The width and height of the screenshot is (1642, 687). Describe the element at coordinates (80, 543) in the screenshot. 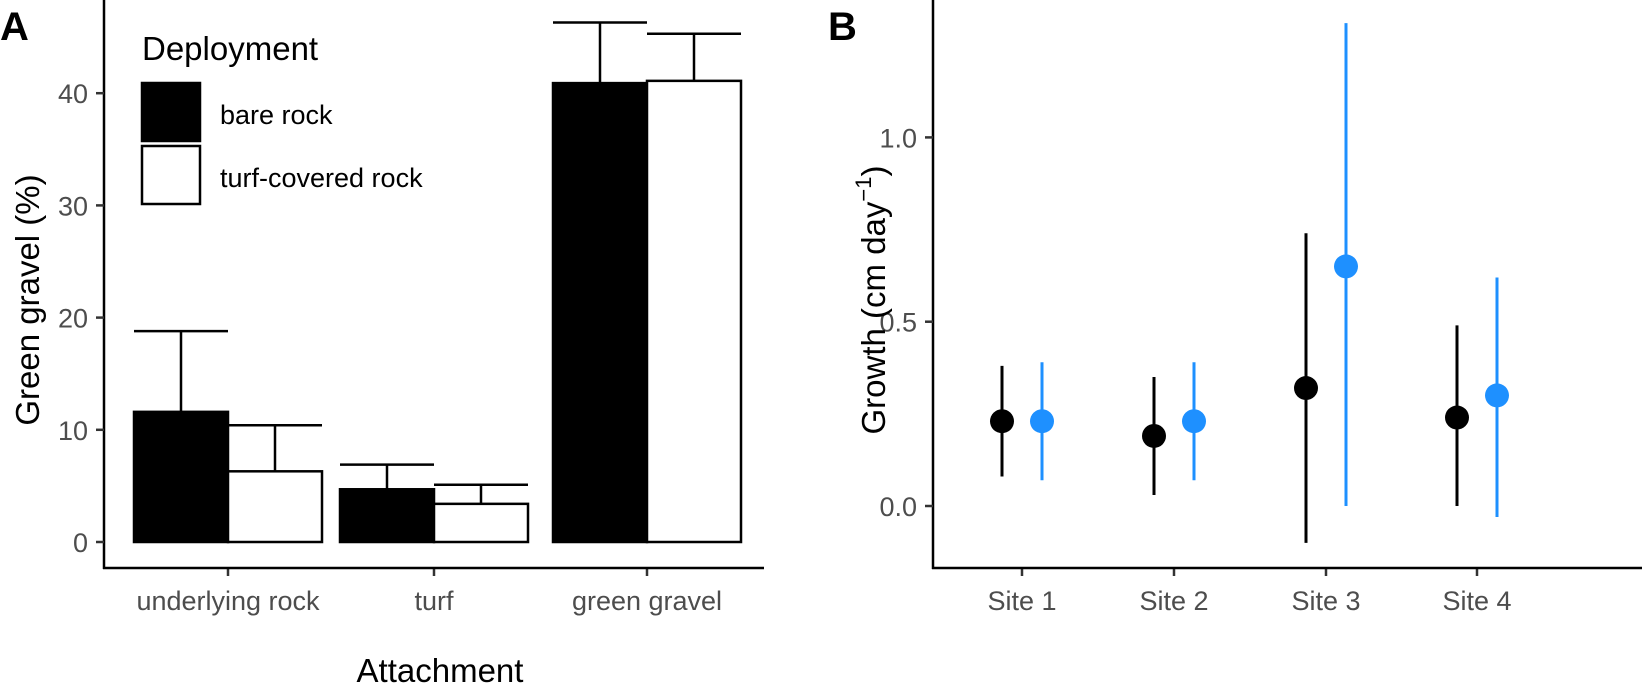

I see `y-tick-label-0: 0` at that location.